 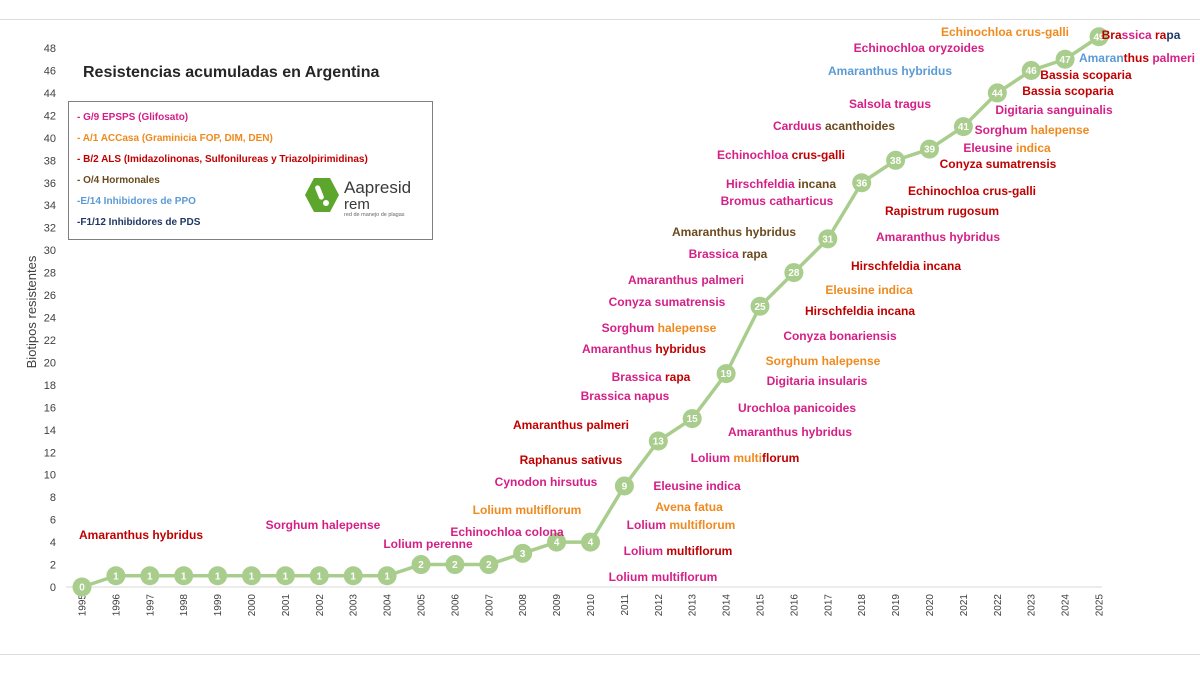 I want to click on species-annotation: Conyza bonariensis, so click(x=840, y=336).